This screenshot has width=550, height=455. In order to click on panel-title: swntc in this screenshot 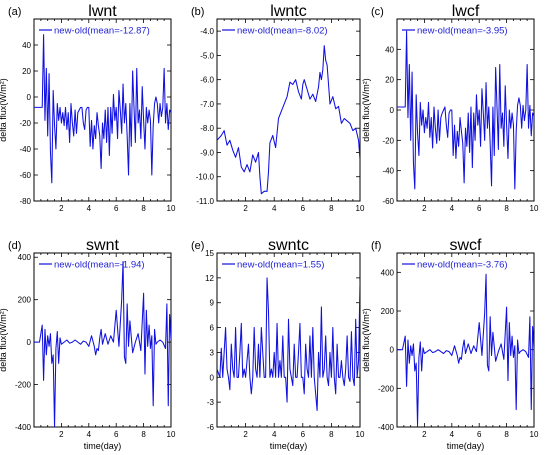, I will do `click(288, 245)`.